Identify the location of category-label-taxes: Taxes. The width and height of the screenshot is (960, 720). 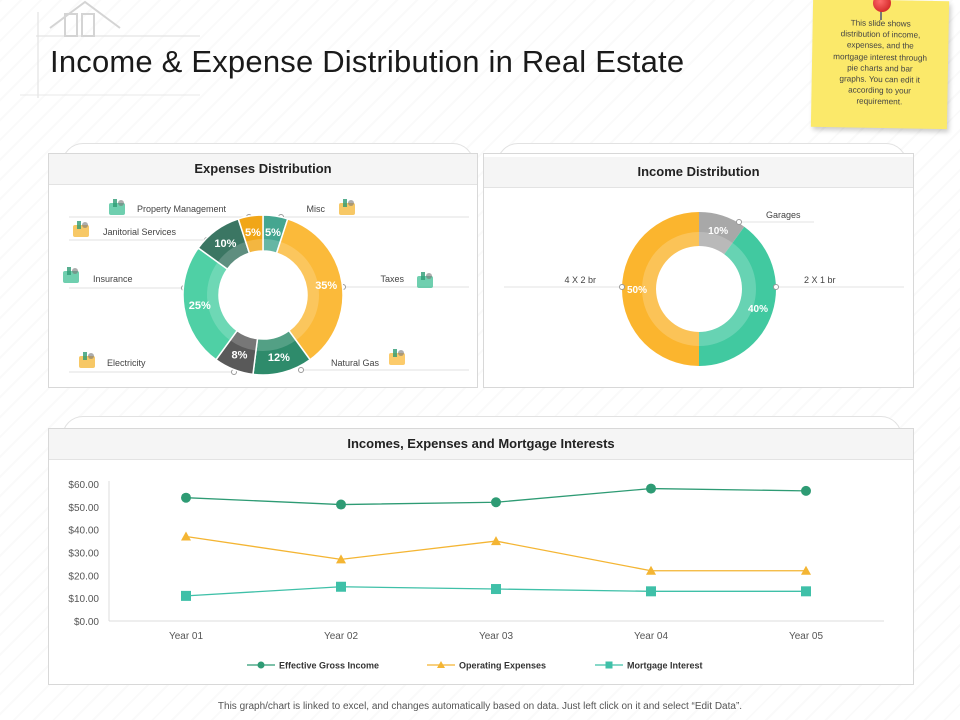
(392, 279).